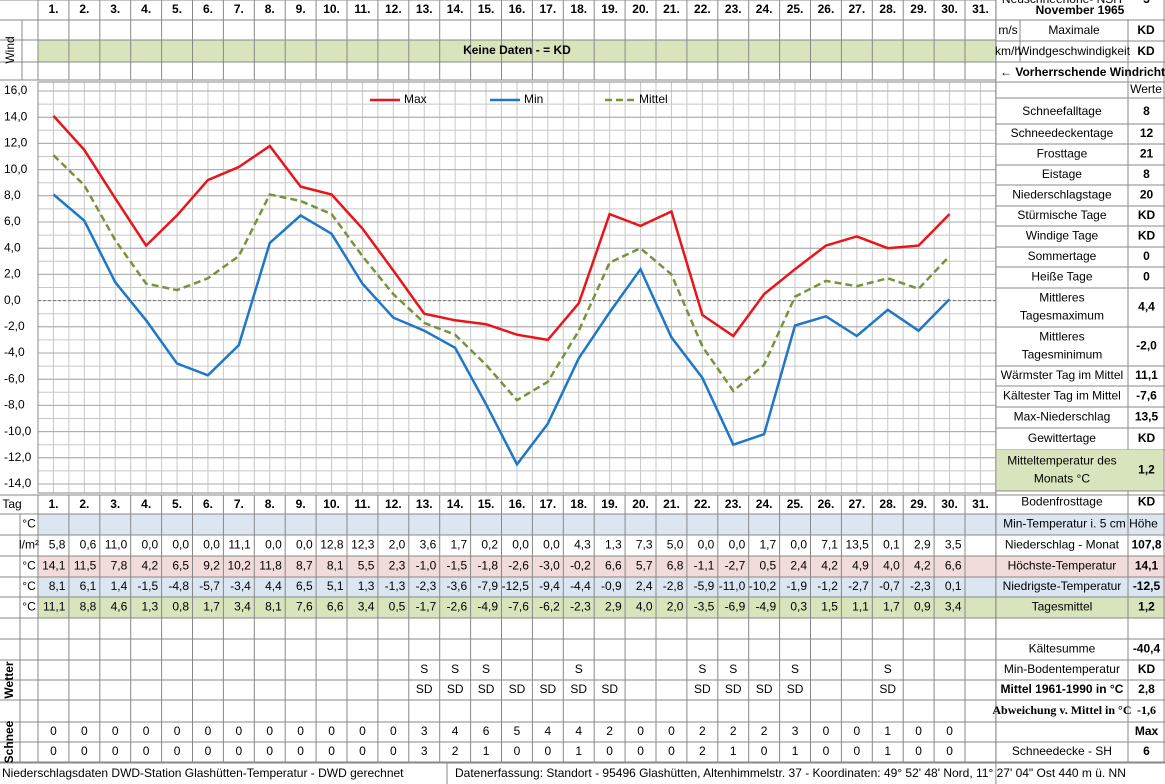 The image size is (1165, 784). What do you see at coordinates (671, 9) in the screenshot?
I see `day-header: 21.` at bounding box center [671, 9].